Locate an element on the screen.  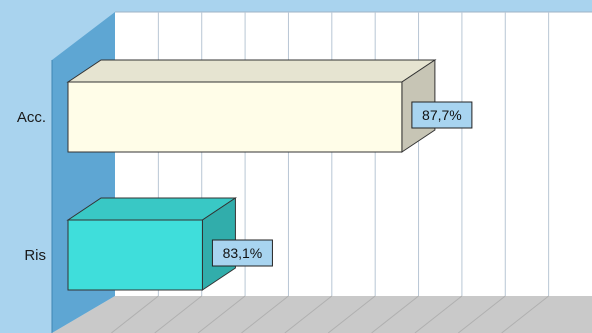
category-label: Ris is located at coordinates (35, 255).